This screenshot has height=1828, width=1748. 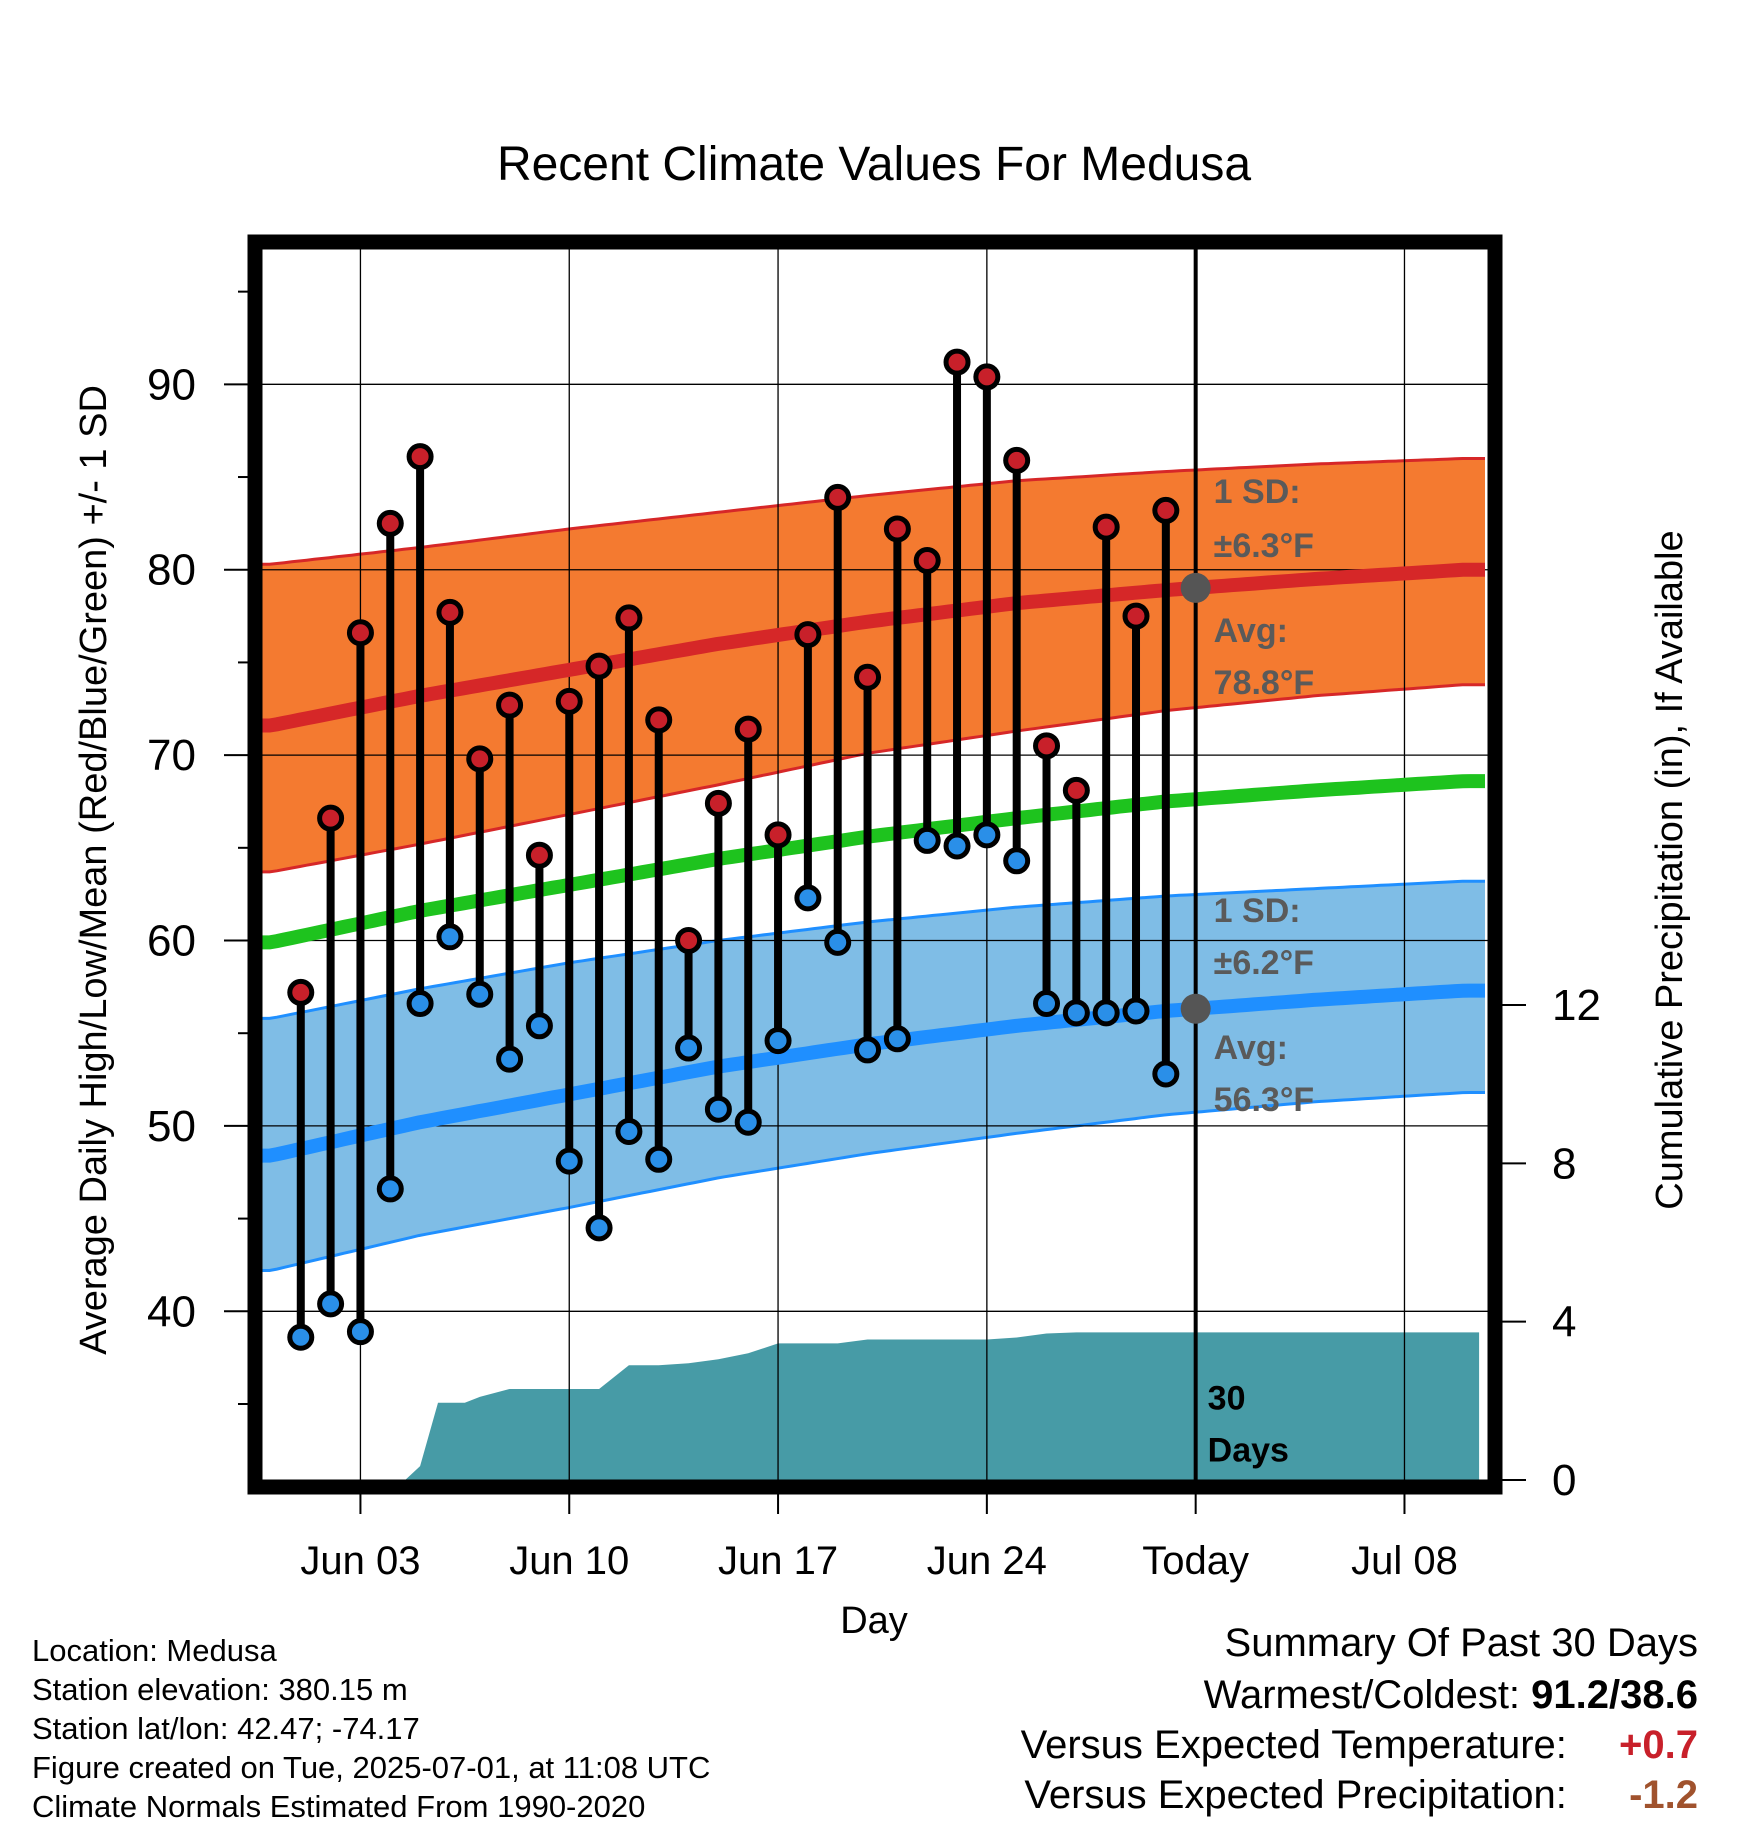 I want to click on high-avg-label: Avg:, so click(x=1251, y=631).